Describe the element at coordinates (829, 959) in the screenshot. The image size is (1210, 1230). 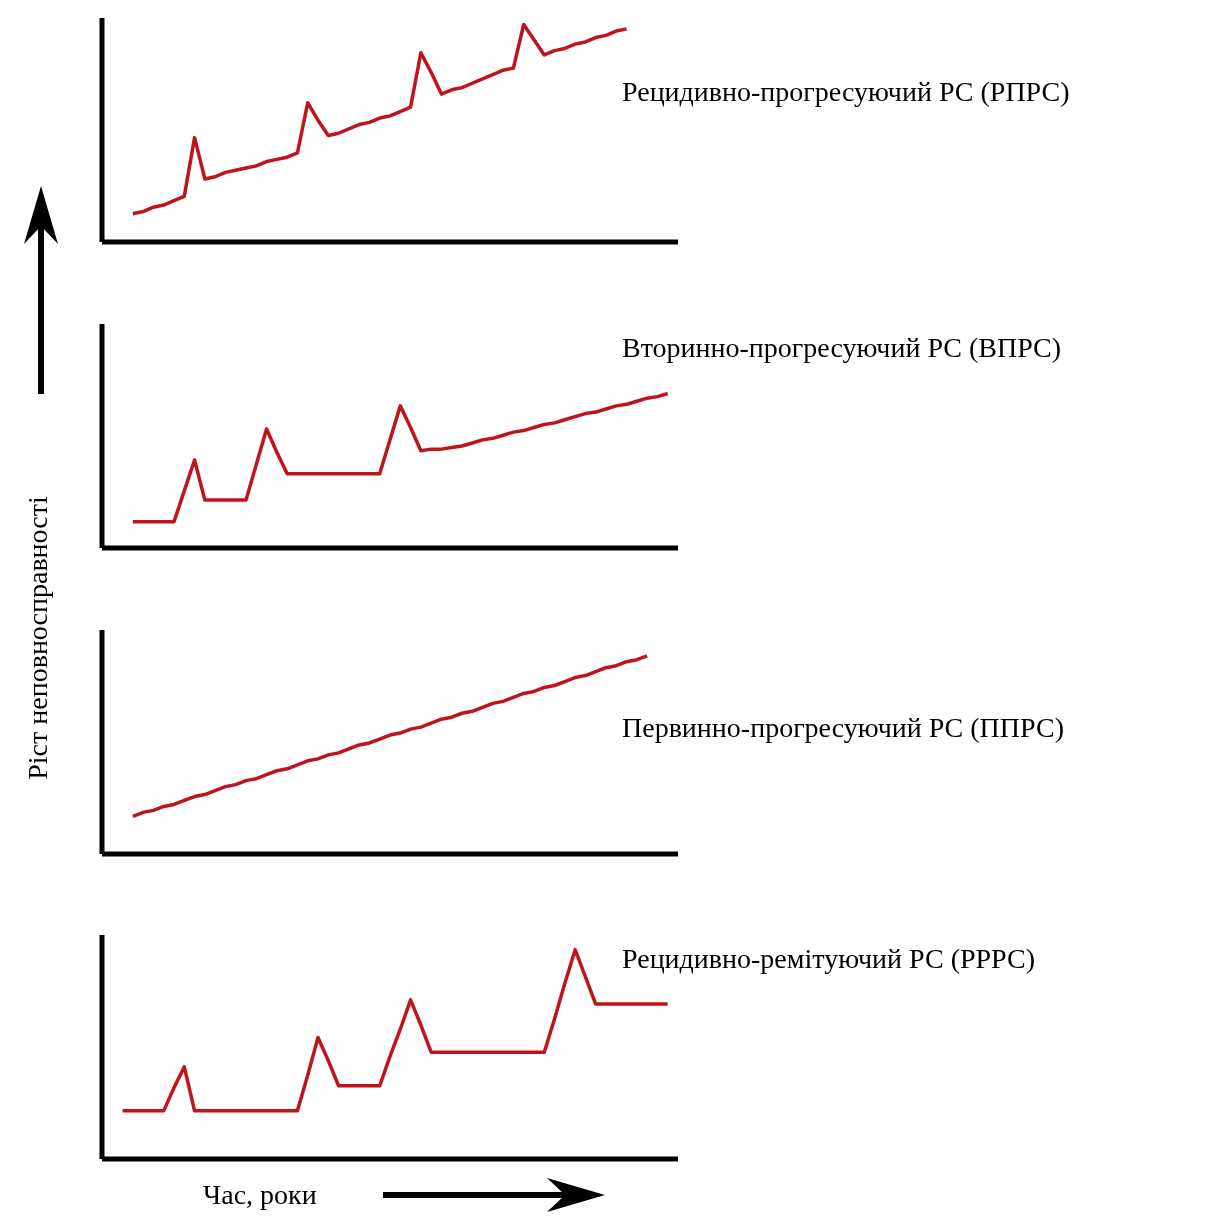
I see `text: Рецидивно-ремітуючий РС (РРРС)` at that location.